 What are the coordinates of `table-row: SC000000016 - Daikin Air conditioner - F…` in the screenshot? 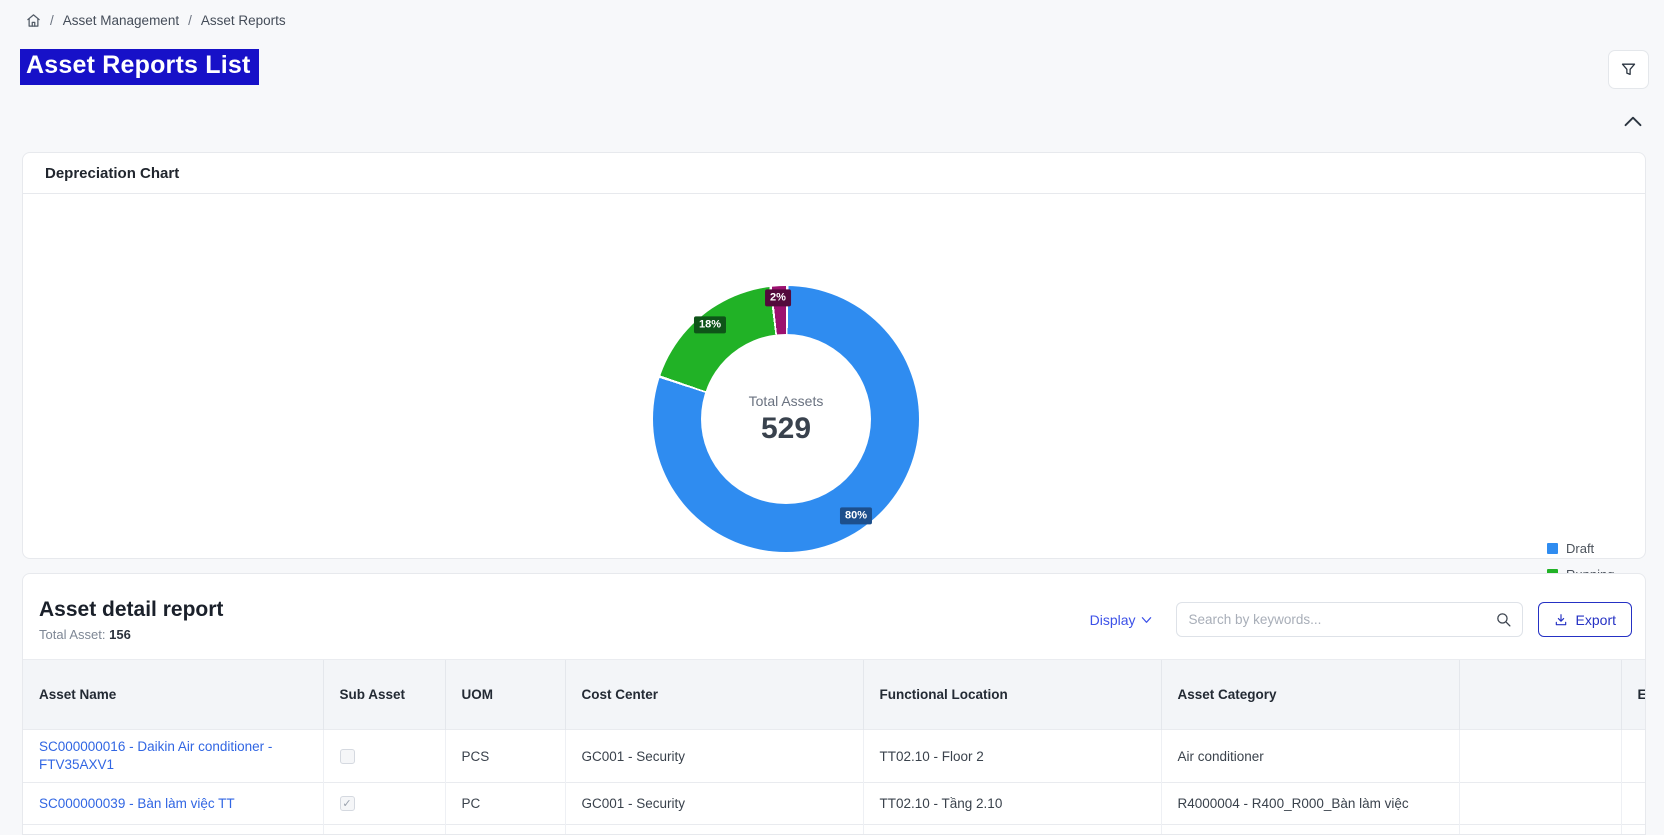 It's located at (834, 755).